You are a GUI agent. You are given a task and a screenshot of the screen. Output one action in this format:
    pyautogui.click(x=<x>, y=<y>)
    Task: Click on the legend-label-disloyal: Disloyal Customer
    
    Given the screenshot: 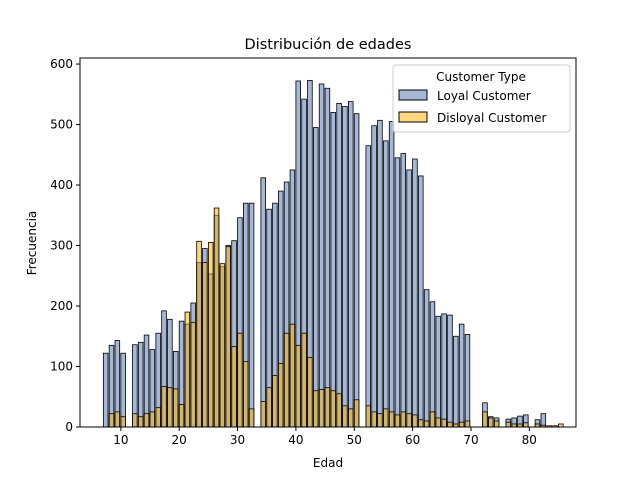 What is the action you would take?
    pyautogui.click(x=491, y=118)
    